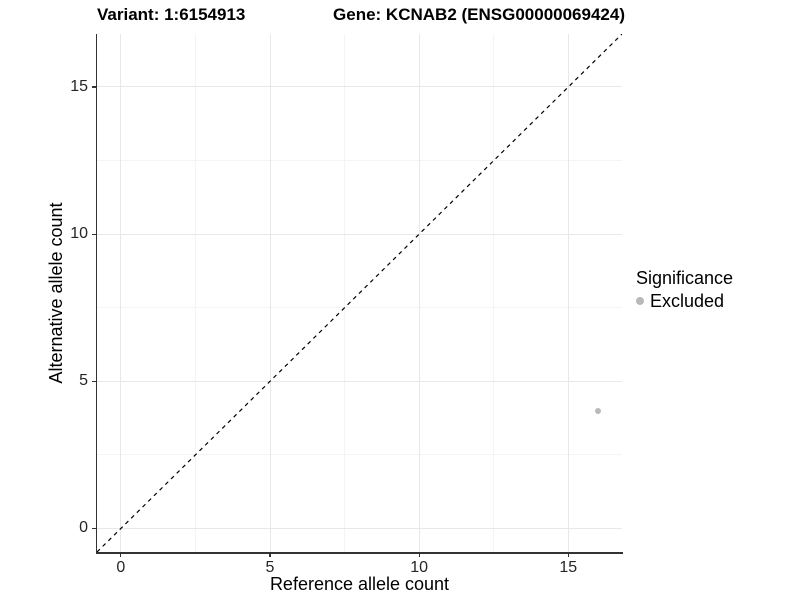  What do you see at coordinates (121, 567) in the screenshot?
I see `x-tick-label: 0` at bounding box center [121, 567].